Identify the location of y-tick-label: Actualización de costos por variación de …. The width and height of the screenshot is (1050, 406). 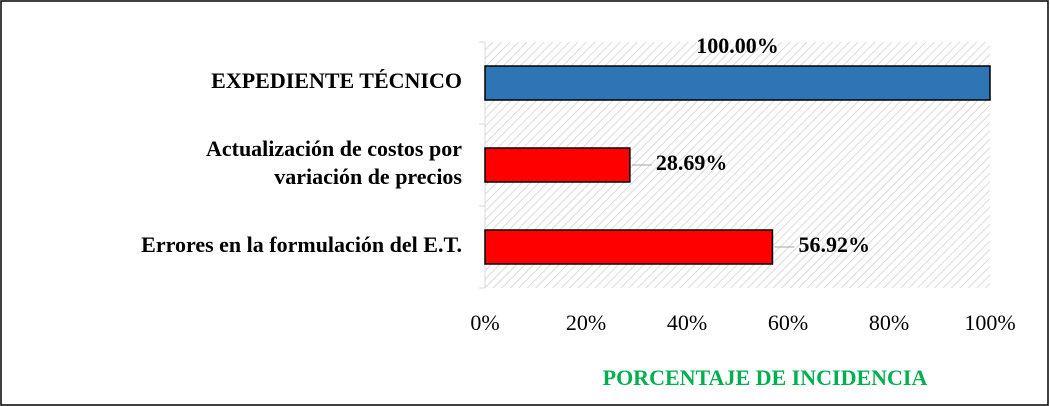
(334, 162).